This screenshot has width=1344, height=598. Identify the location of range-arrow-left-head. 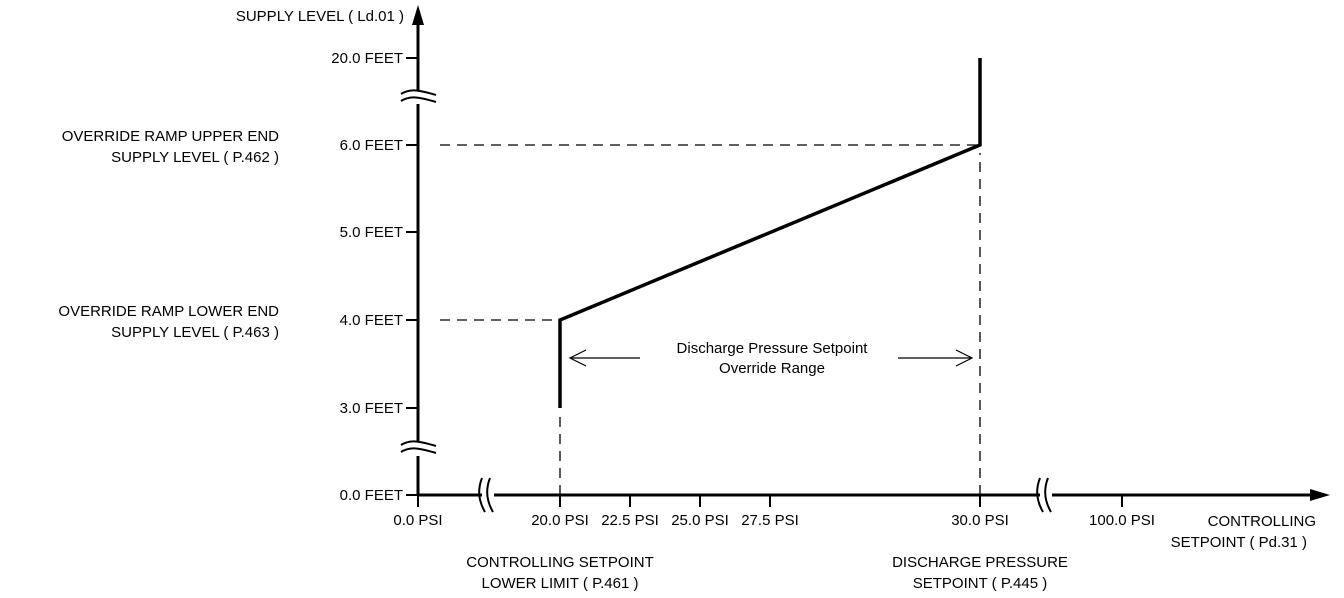
(577, 358).